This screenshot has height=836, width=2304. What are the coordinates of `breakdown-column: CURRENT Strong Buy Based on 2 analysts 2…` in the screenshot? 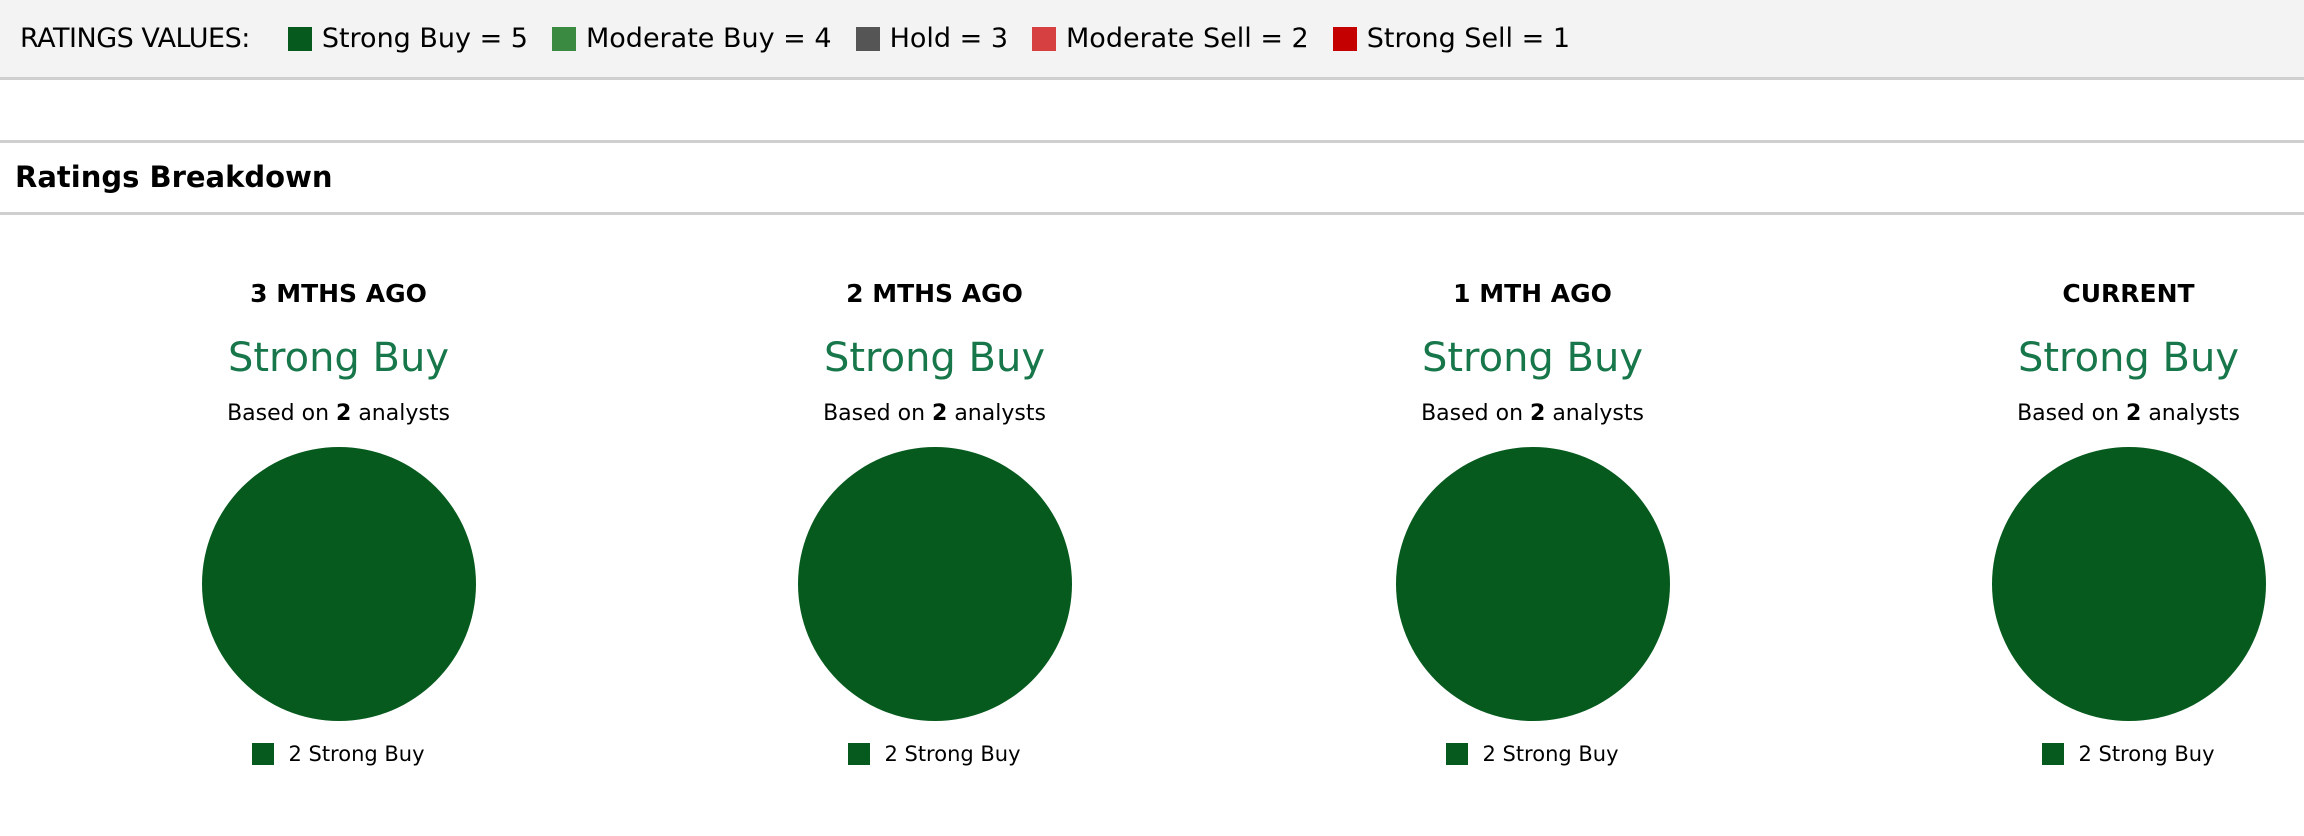 It's located at (2067, 518).